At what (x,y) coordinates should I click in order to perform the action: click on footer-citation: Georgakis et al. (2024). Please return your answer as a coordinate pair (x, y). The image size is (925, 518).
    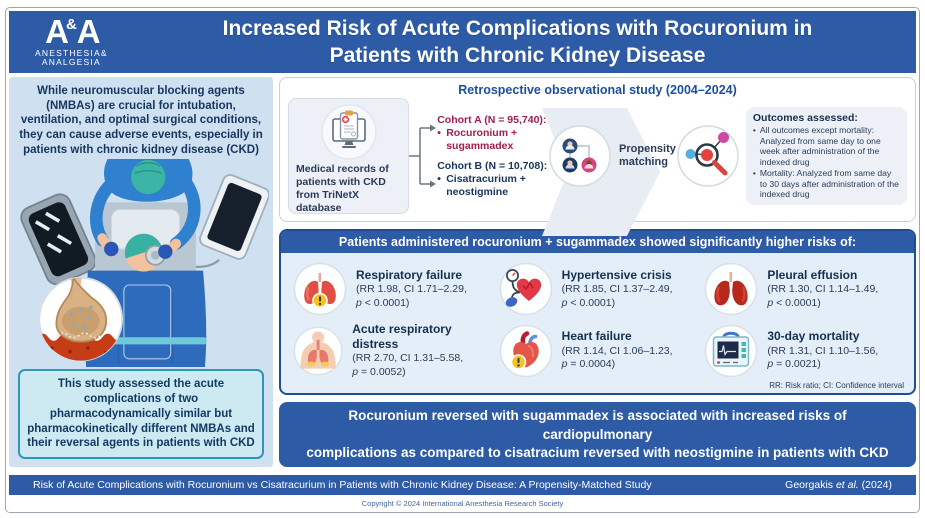
    Looking at the image, I should click on (838, 485).